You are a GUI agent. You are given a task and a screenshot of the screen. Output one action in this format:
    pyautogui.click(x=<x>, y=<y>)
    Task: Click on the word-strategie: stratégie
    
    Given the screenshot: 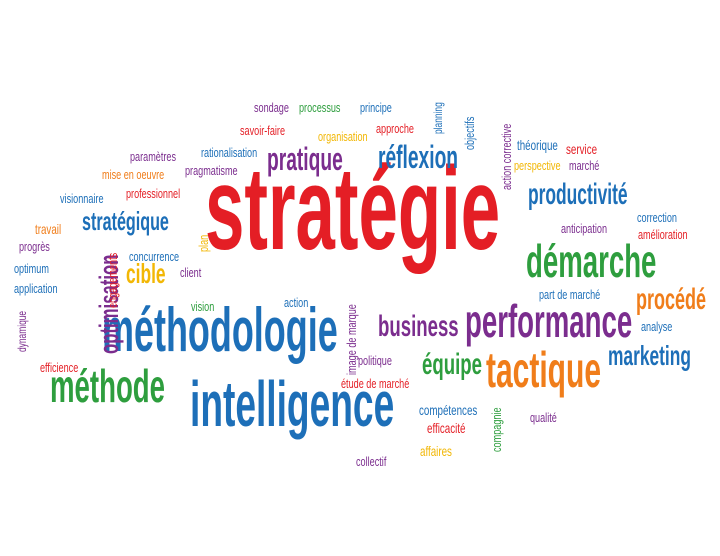 What is the action you would take?
    pyautogui.click(x=353, y=209)
    